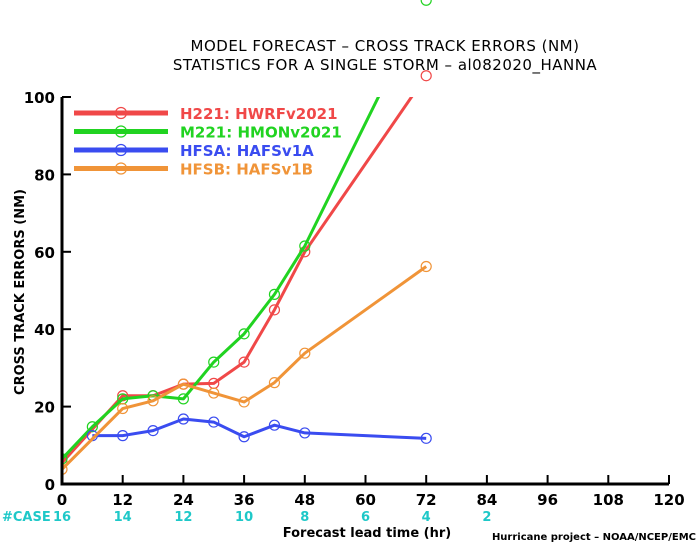  Describe the element at coordinates (426, 500) in the screenshot. I see `x-tick-label: 72` at that location.